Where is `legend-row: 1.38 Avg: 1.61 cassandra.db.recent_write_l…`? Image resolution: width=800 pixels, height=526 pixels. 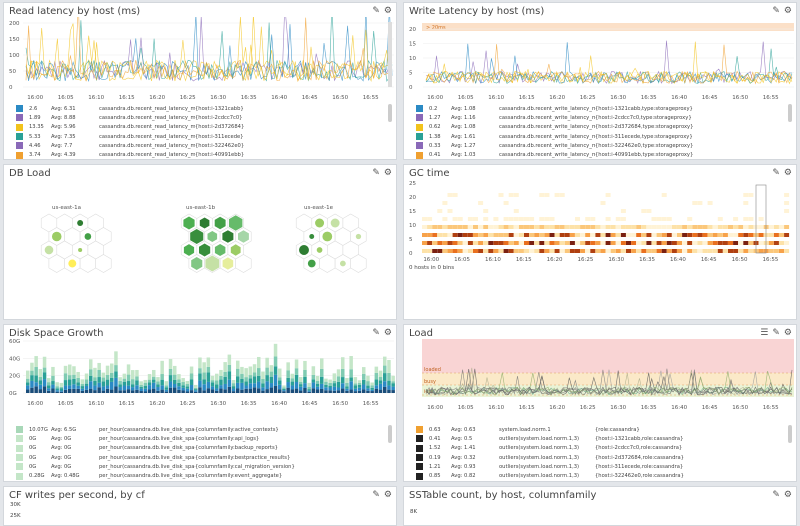 legend-row: 1.38 Avg: 1.61 cassandra.db.recent_write_l… is located at coordinates (560, 136).